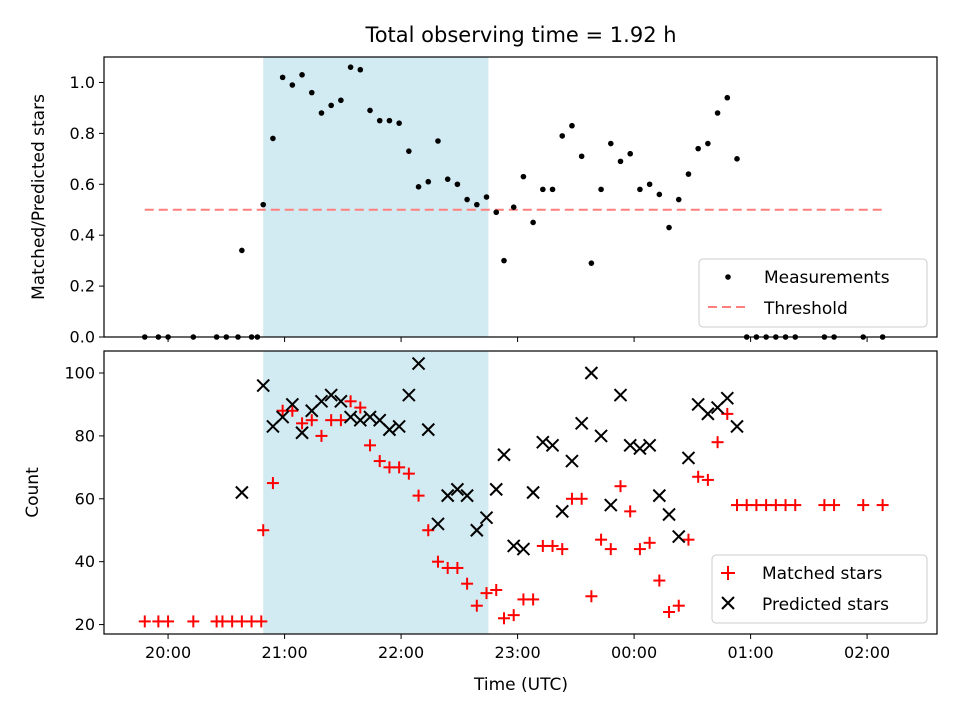  Describe the element at coordinates (82, 82) in the screenshot. I see `y-tick-label: 1.0` at that location.